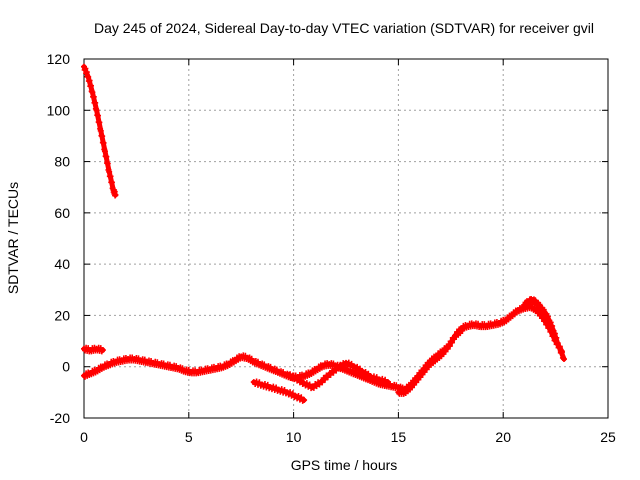  What do you see at coordinates (608, 437) in the screenshot?
I see `x-tick-label: 25` at bounding box center [608, 437].